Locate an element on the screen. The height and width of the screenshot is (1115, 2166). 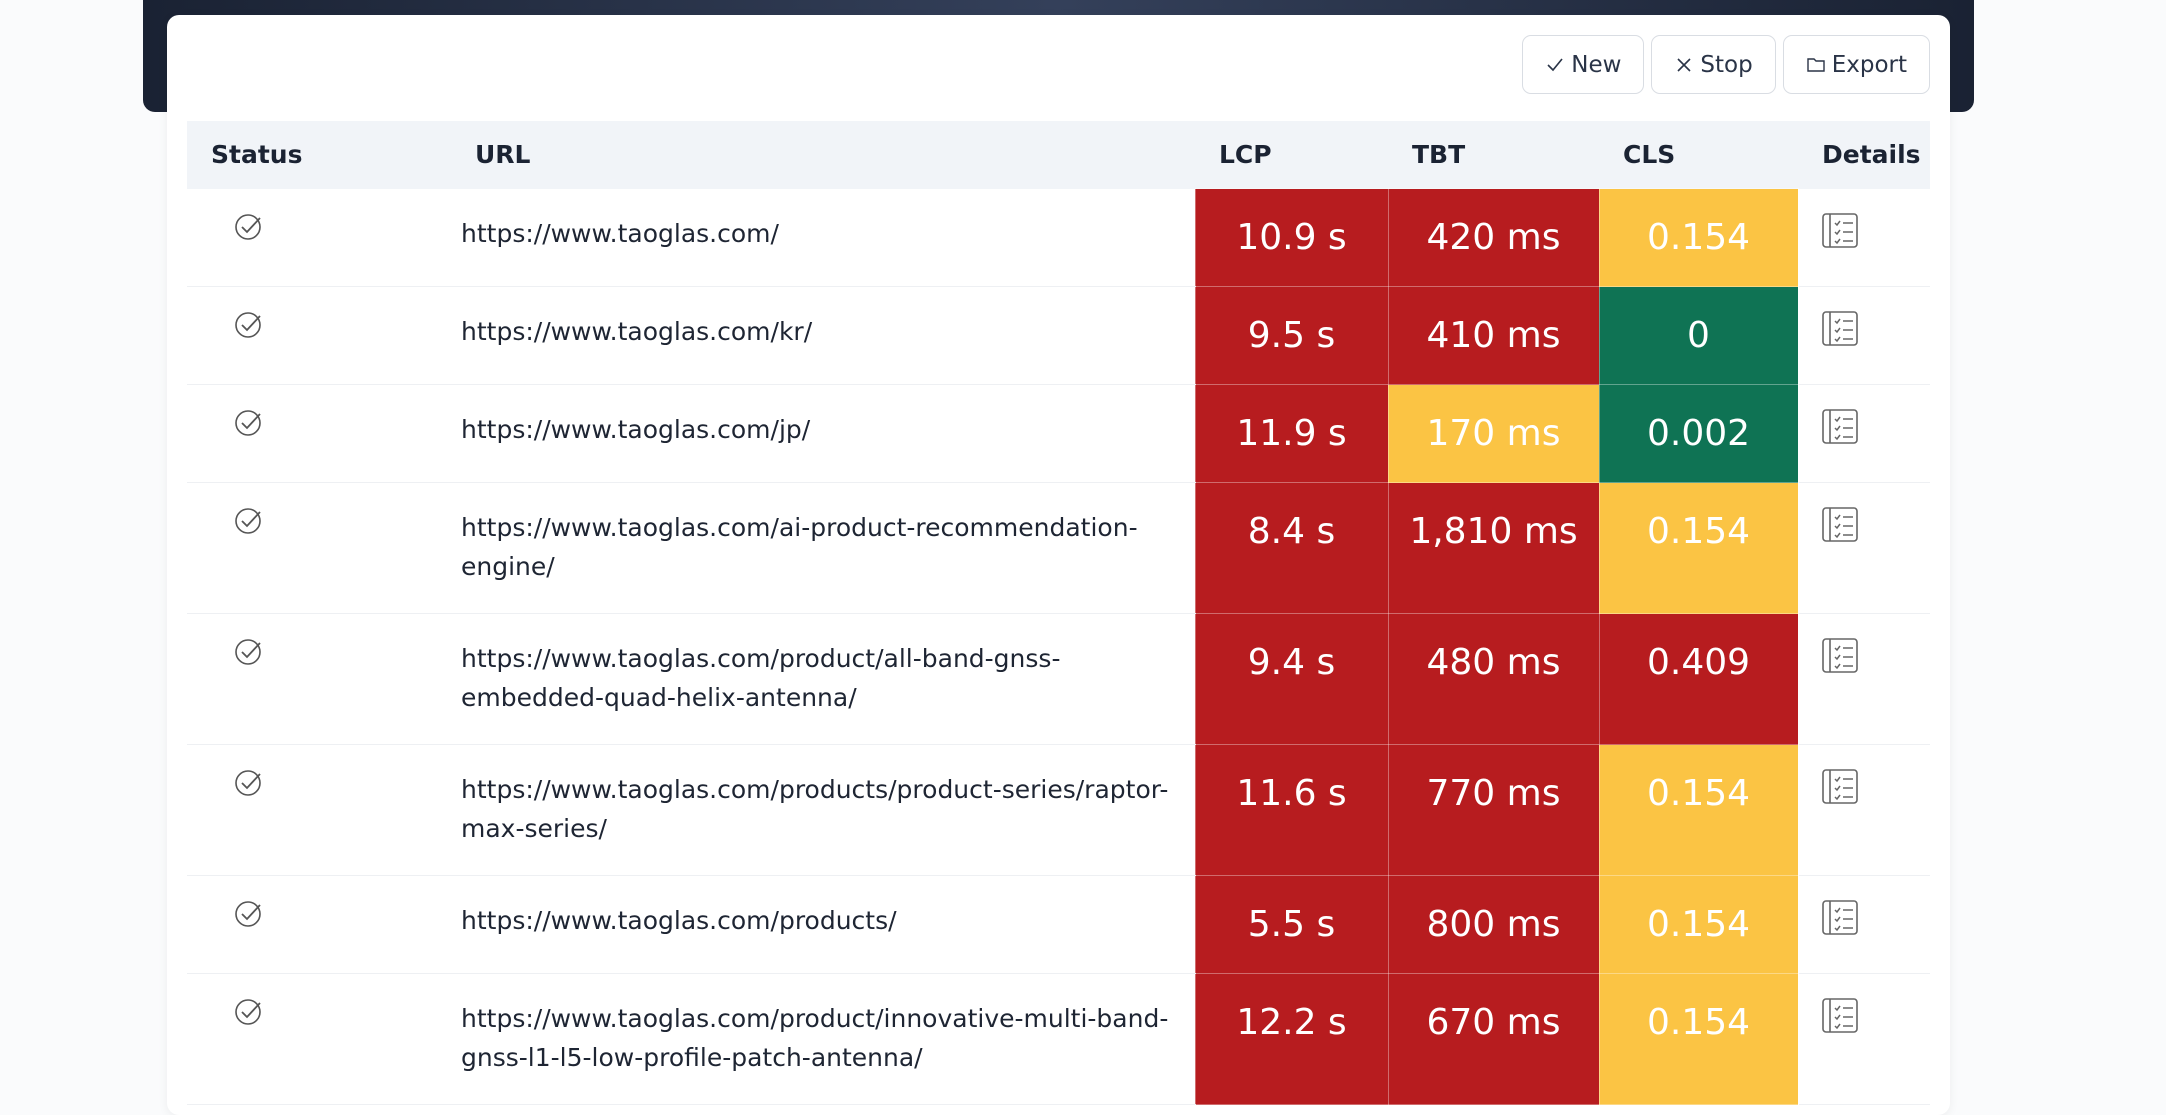
lcp-cell: 10.9 s is located at coordinates (1291, 237).